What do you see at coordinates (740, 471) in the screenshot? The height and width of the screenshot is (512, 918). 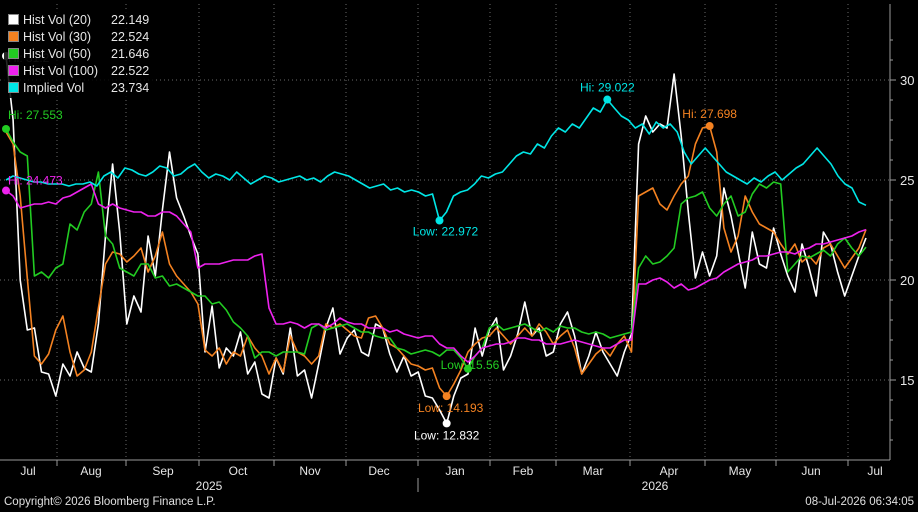 I see `x-month-label: May` at bounding box center [740, 471].